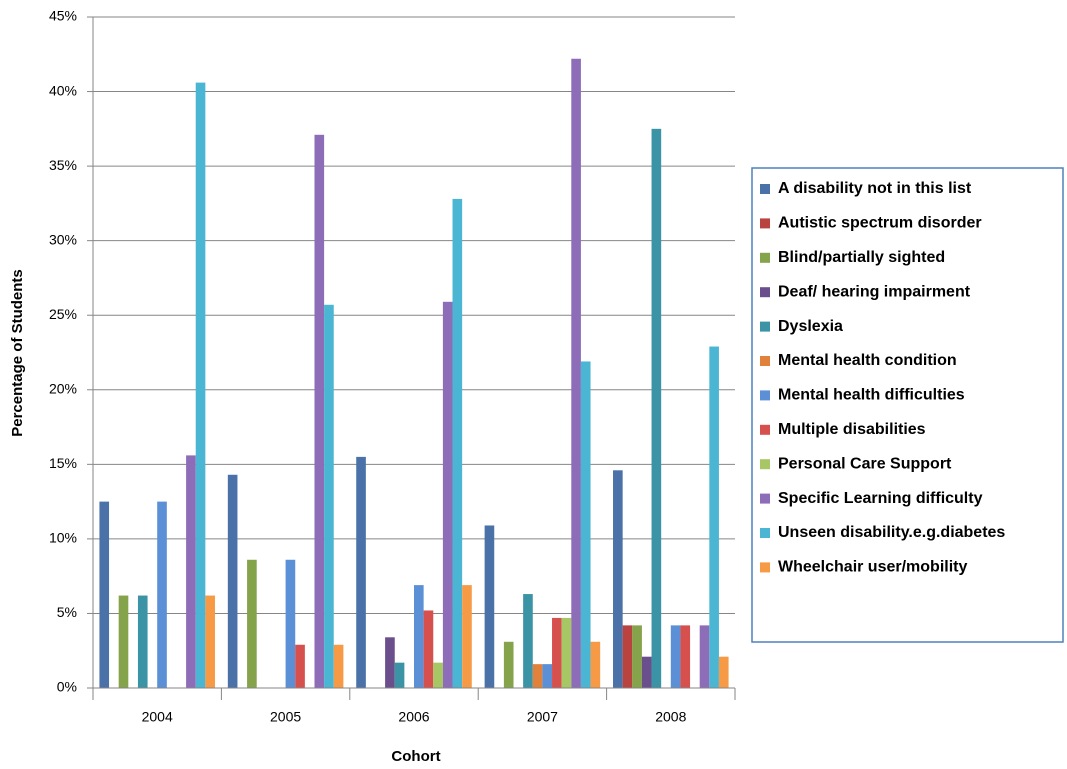 The height and width of the screenshot is (769, 1067). I want to click on x-tick-label: 2004, so click(157, 717).